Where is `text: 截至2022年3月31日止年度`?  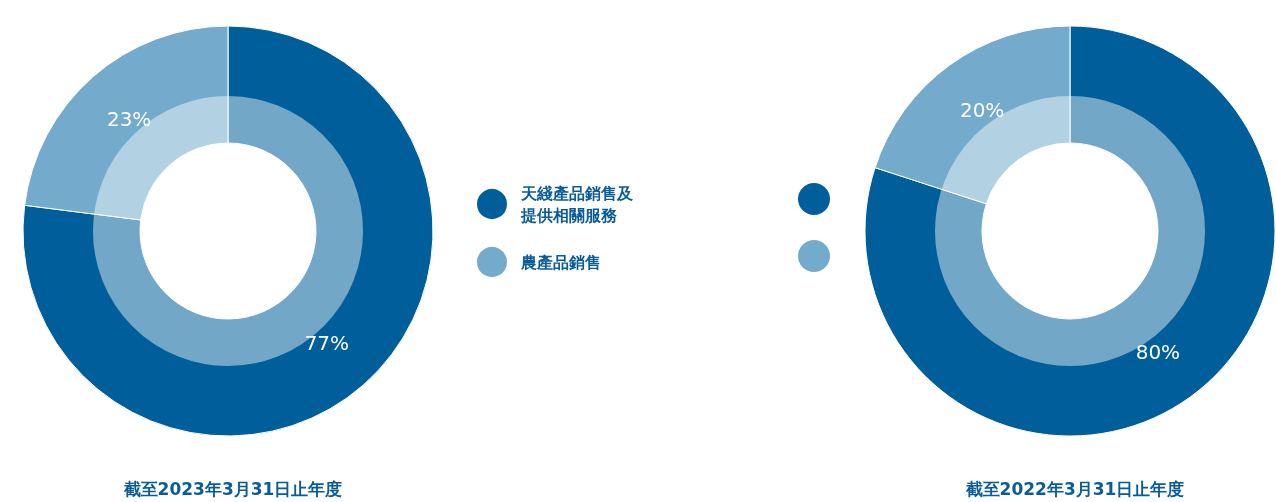
text: 截至2022年3月31日止年度 is located at coordinates (1074, 488).